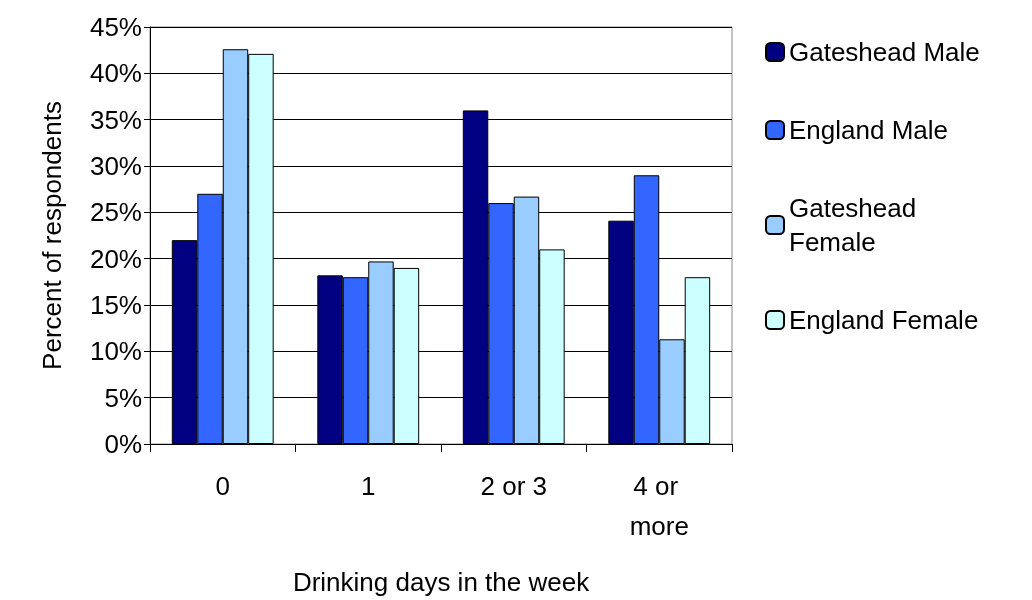  What do you see at coordinates (659, 506) in the screenshot?
I see `x-tick-label: 4 or more` at bounding box center [659, 506].